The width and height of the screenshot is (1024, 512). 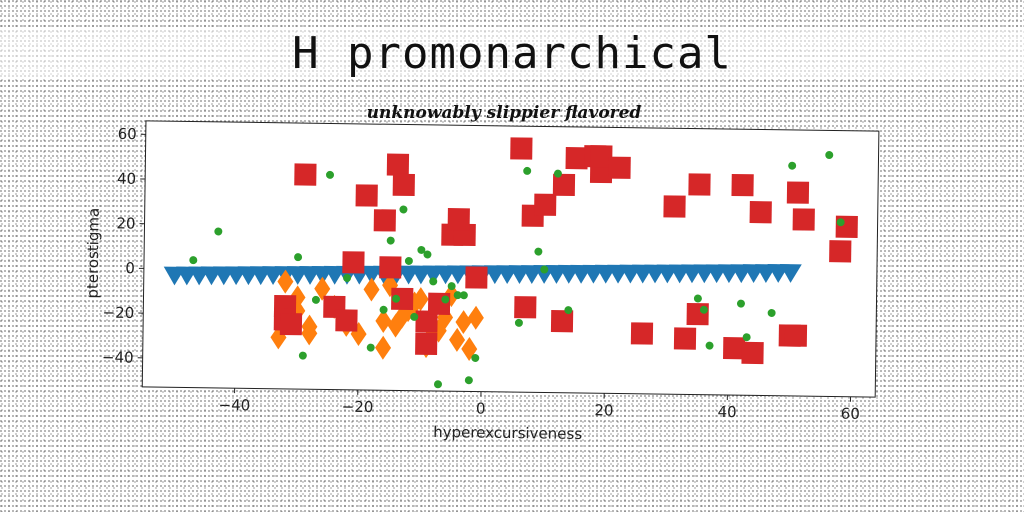 I want to click on x-tick-label: 60, so click(x=850, y=414).